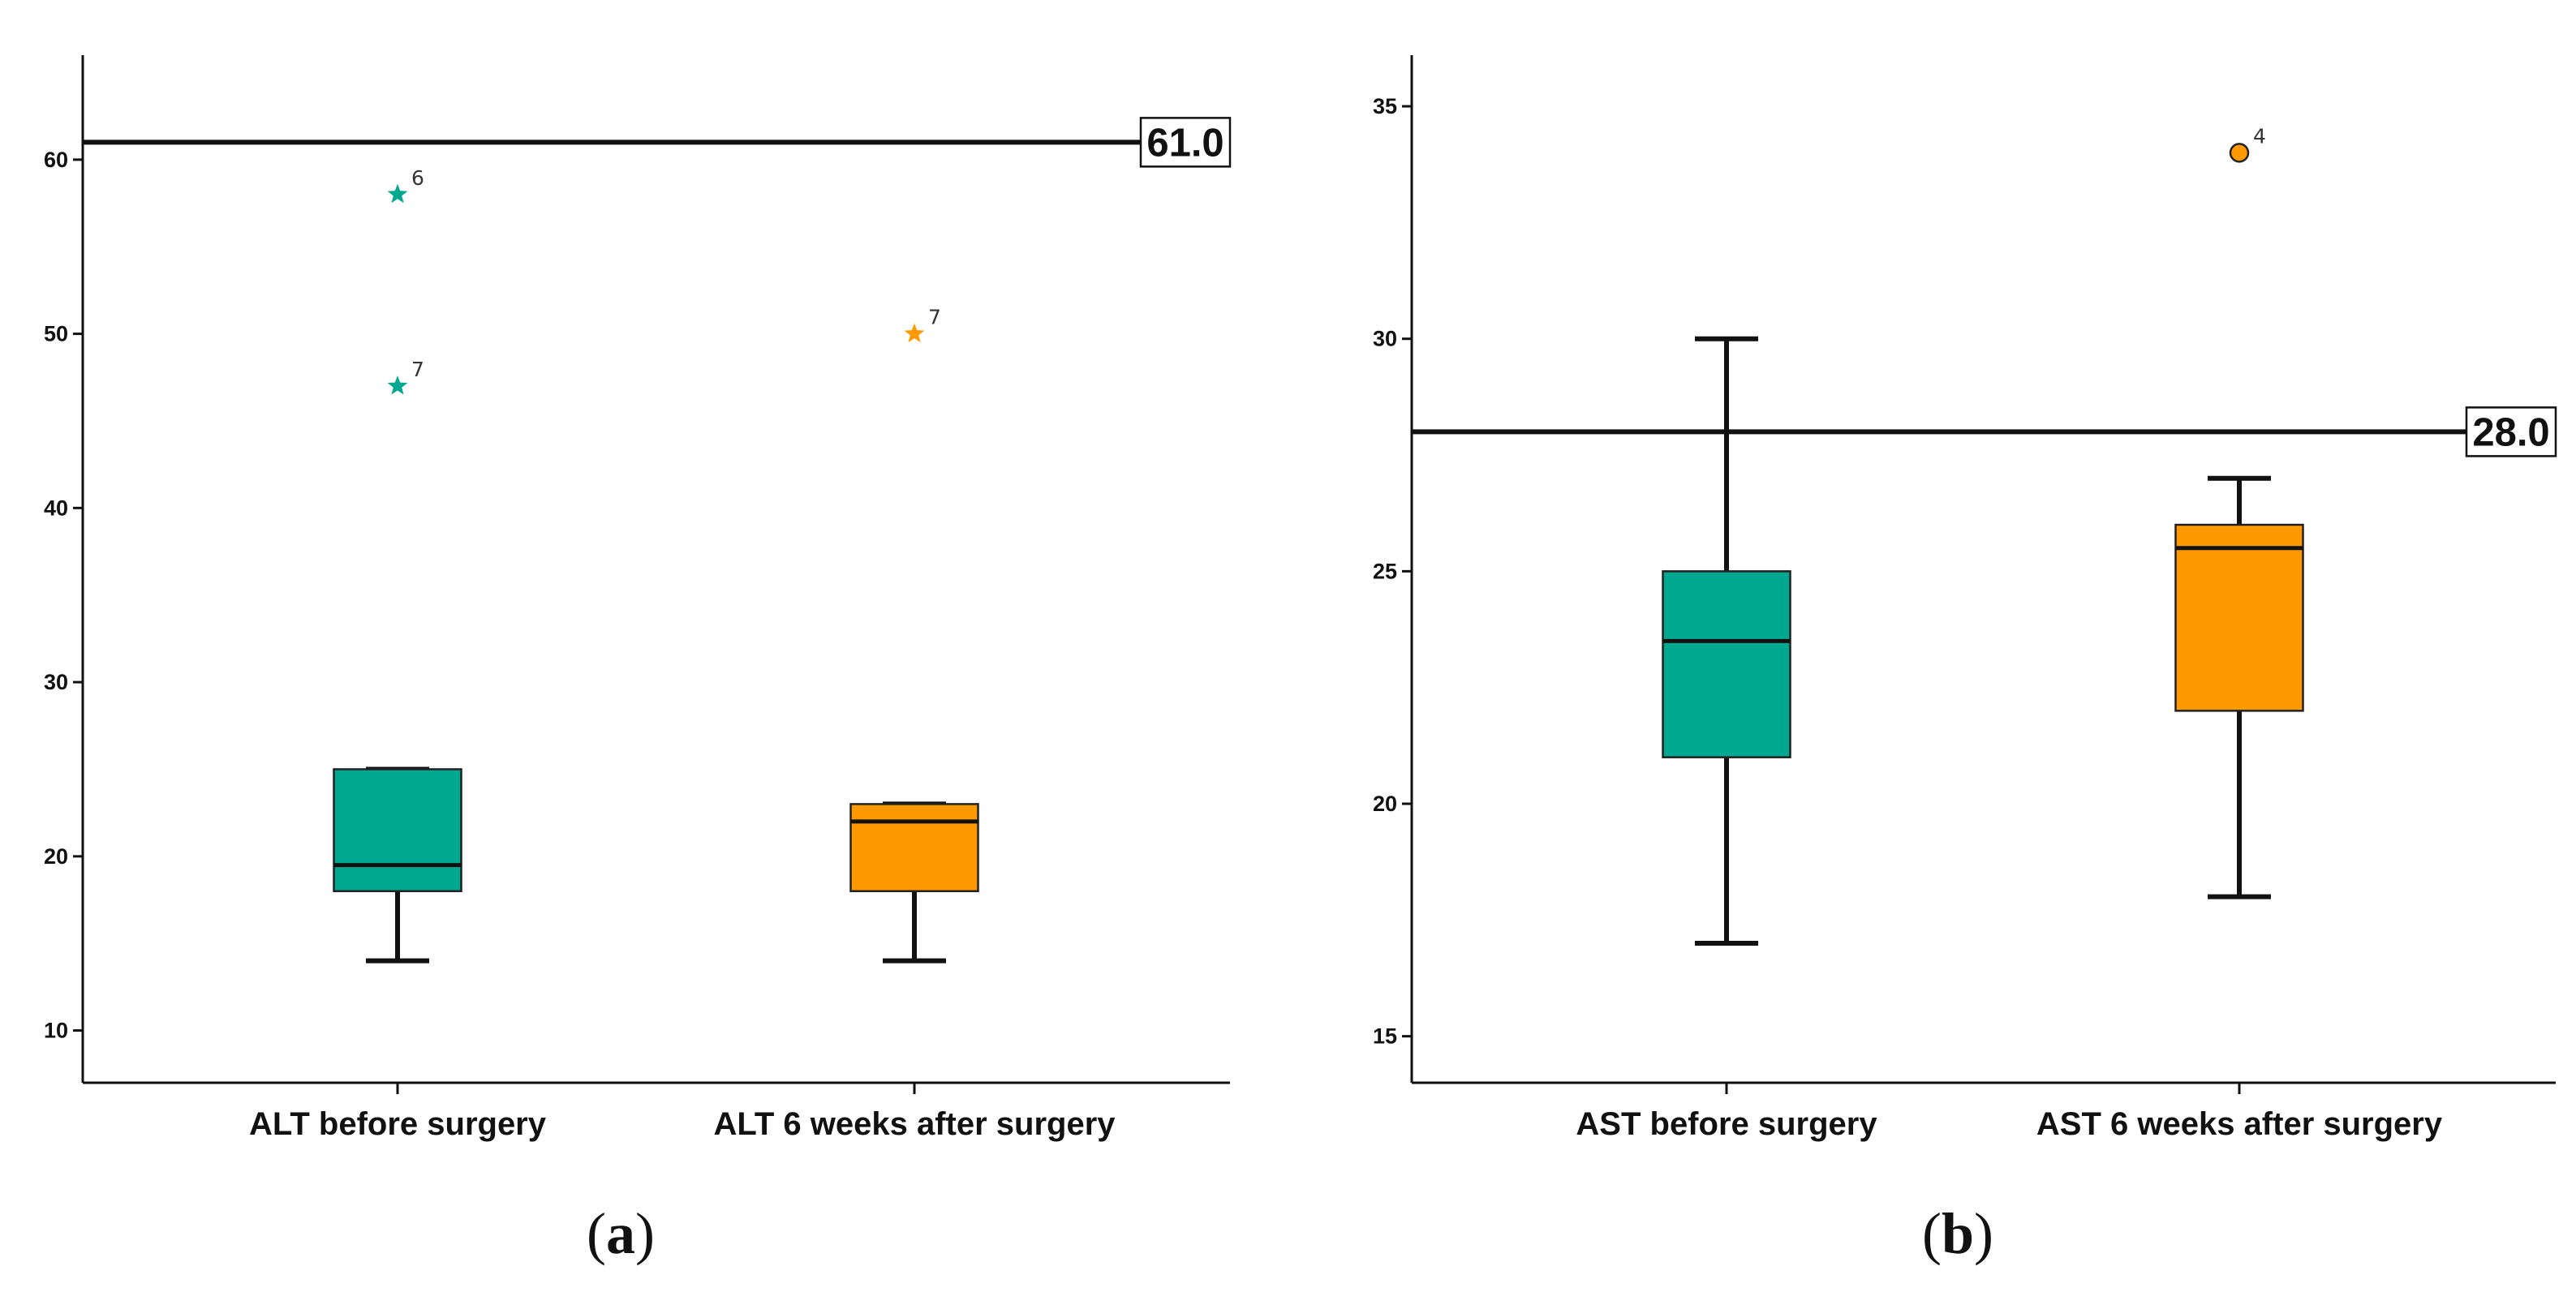 This screenshot has height=1292, width=2576. I want to click on y-tick-label: 60, so click(56, 160).